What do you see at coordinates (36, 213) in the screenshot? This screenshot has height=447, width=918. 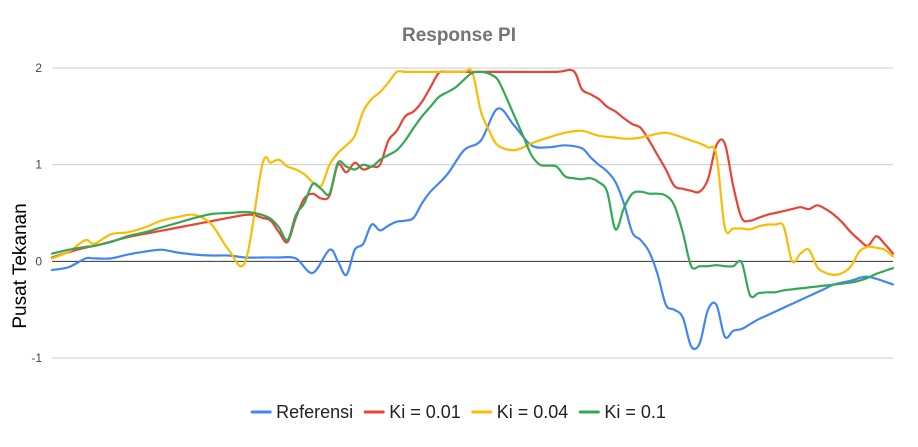 I see `y-axis-ticks: 2 1 0 -1` at bounding box center [36, 213].